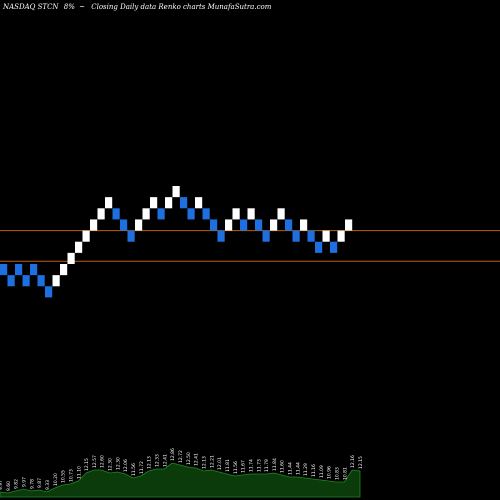  What do you see at coordinates (173, 454) in the screenshot?
I see `volume-label: 12.86` at bounding box center [173, 454].